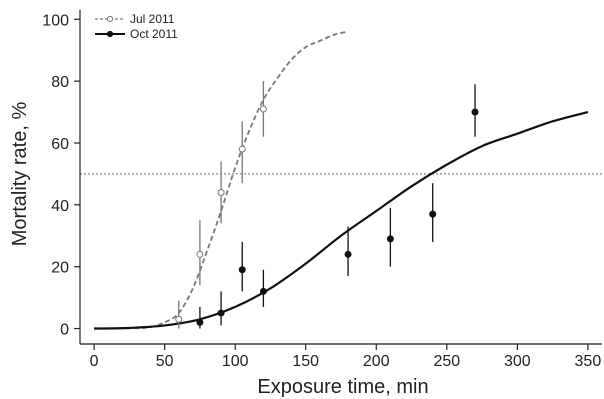 This screenshot has height=399, width=604. I want to click on y-tick-label: 40, so click(60, 206).